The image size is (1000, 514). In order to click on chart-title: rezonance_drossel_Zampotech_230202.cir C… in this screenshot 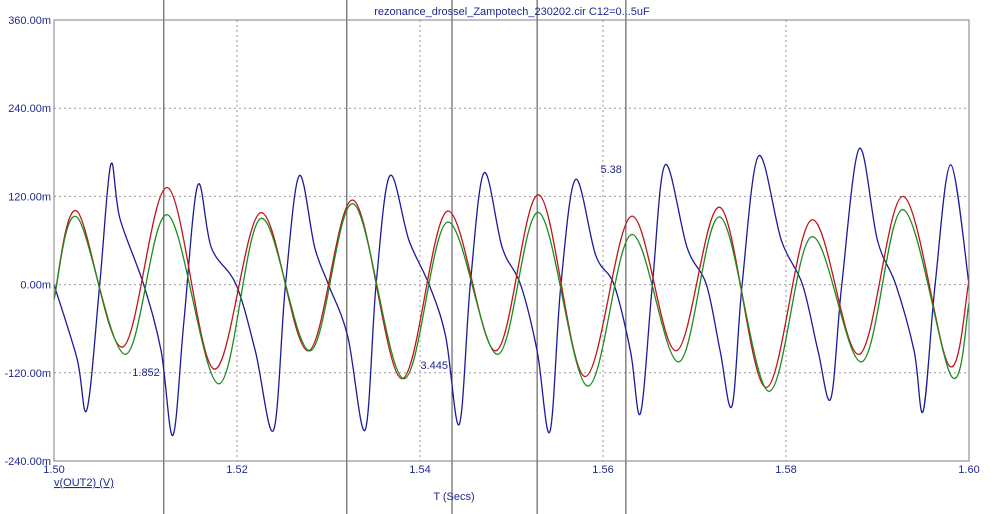, I will do `click(512, 12)`.